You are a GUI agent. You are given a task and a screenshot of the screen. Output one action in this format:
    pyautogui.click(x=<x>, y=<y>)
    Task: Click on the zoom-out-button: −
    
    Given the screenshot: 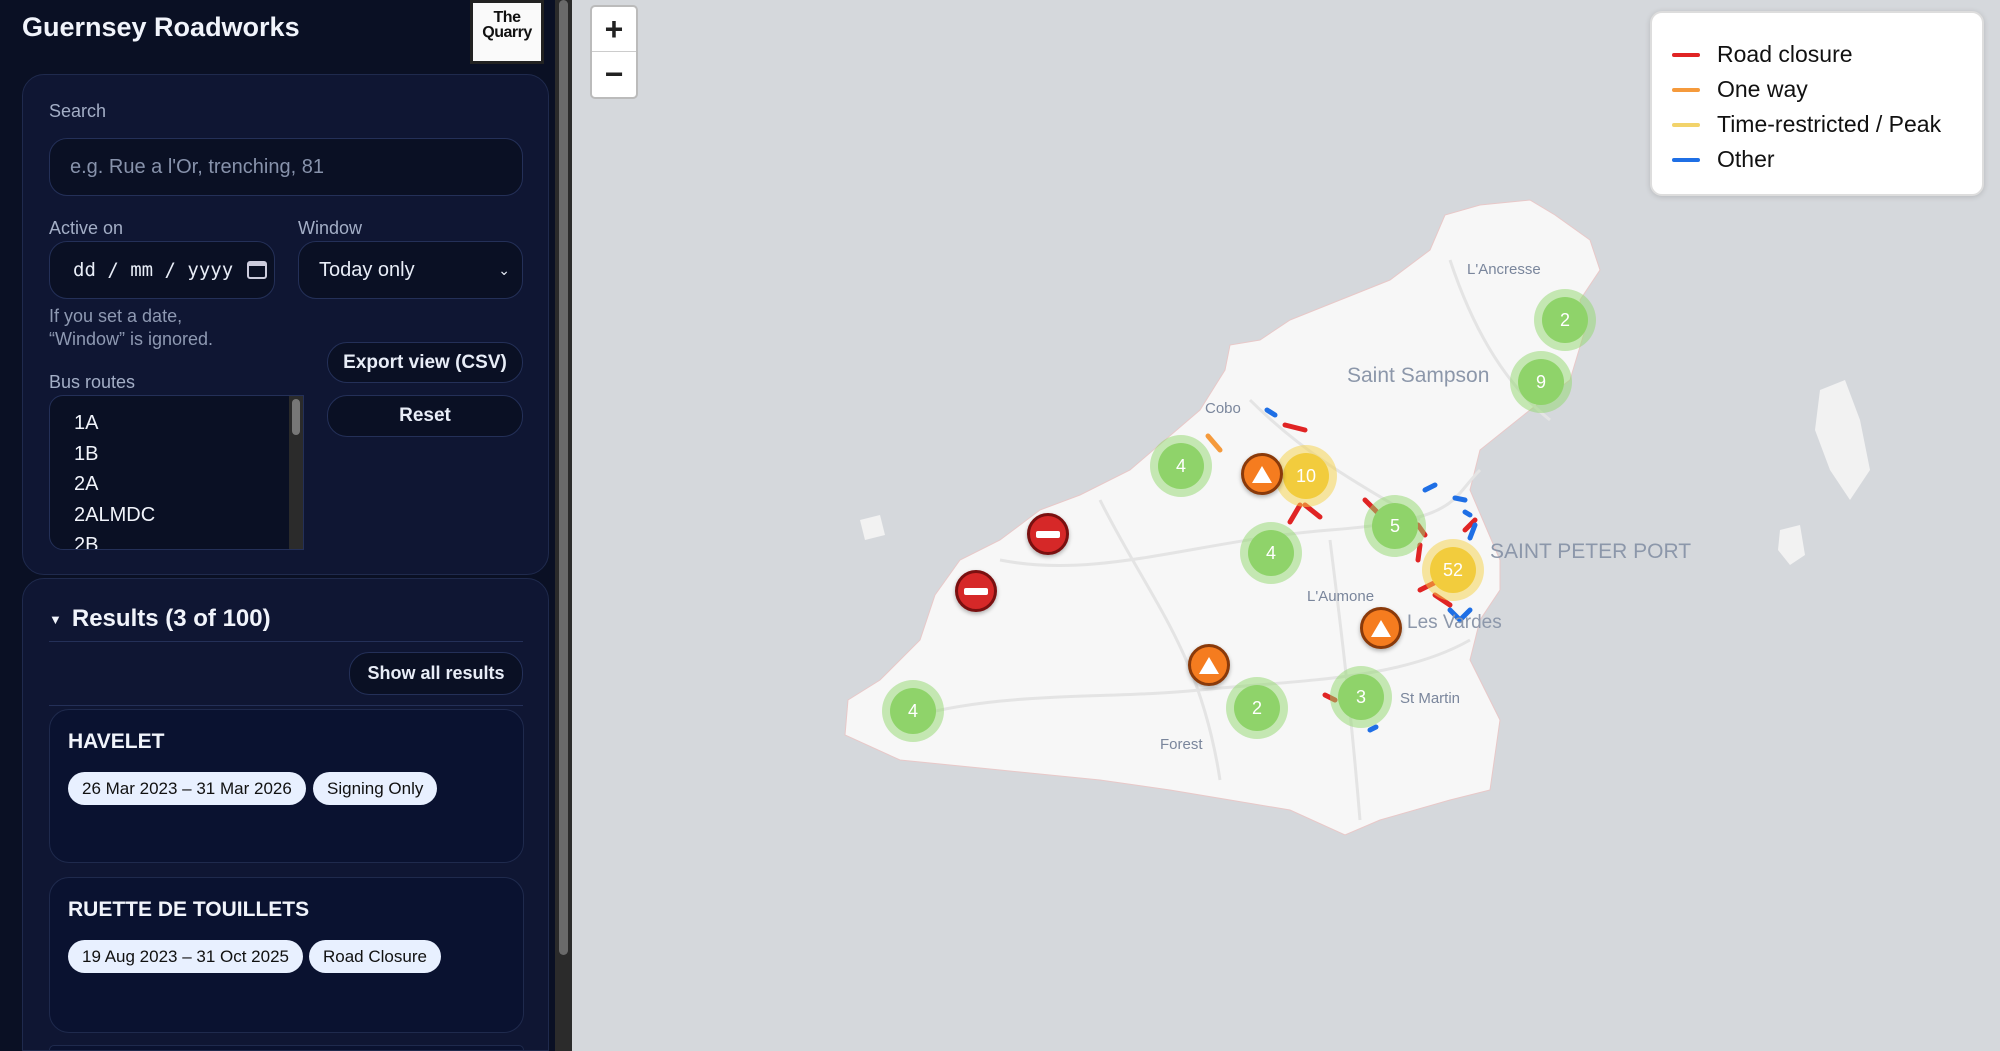 What is the action you would take?
    pyautogui.click(x=614, y=74)
    